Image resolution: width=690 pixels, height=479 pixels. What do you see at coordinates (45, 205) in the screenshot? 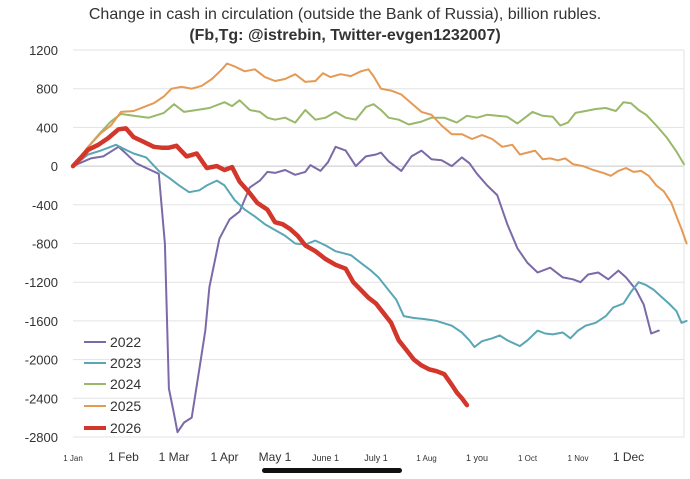
I see `y-tick-label: -400` at bounding box center [45, 205].